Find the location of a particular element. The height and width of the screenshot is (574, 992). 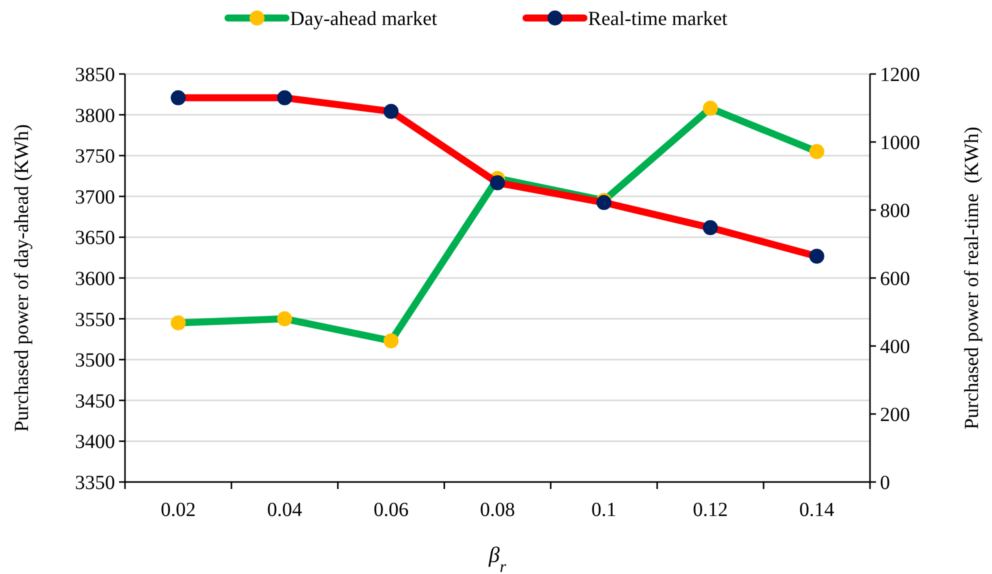

y-tick-label: 3650 is located at coordinates (95, 238).